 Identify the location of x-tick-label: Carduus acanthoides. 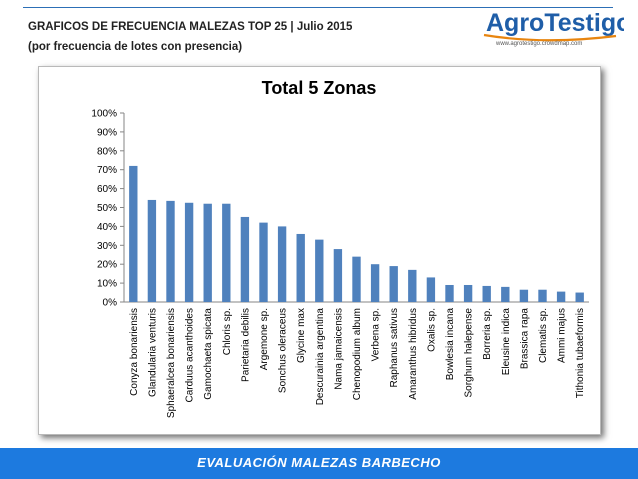
(190, 355).